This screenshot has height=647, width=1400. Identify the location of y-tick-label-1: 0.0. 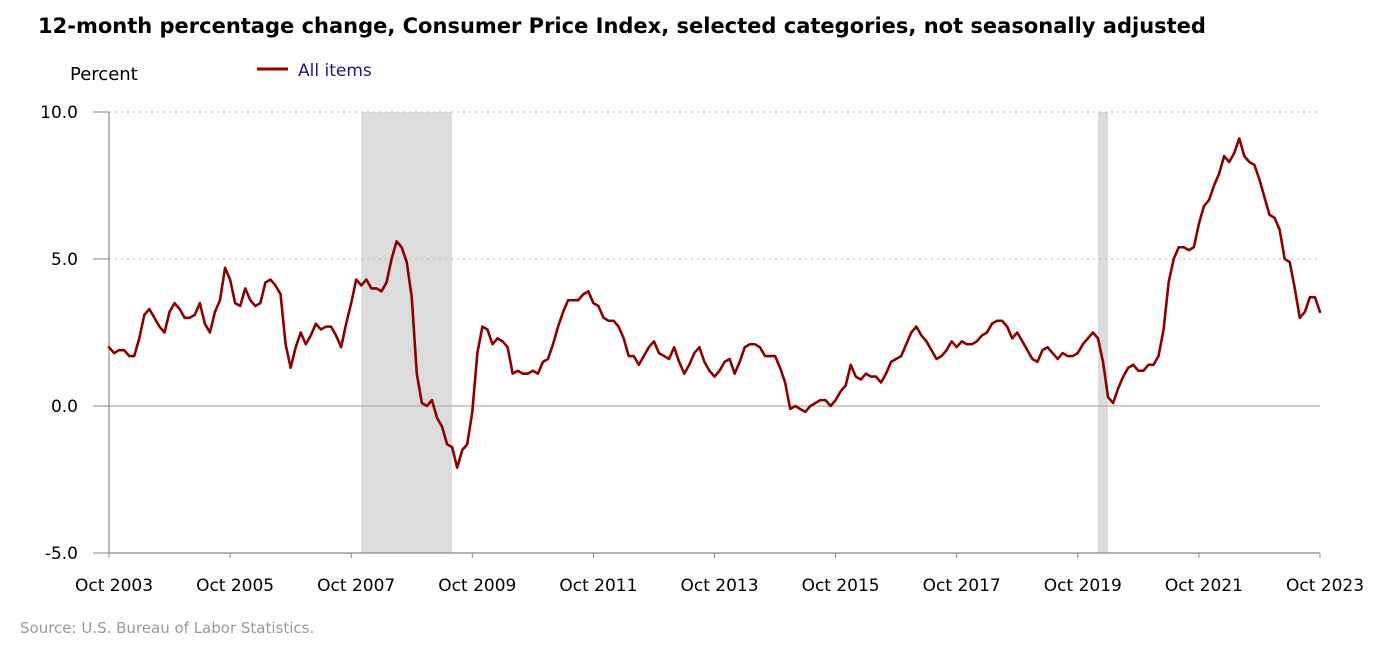
(64, 407).